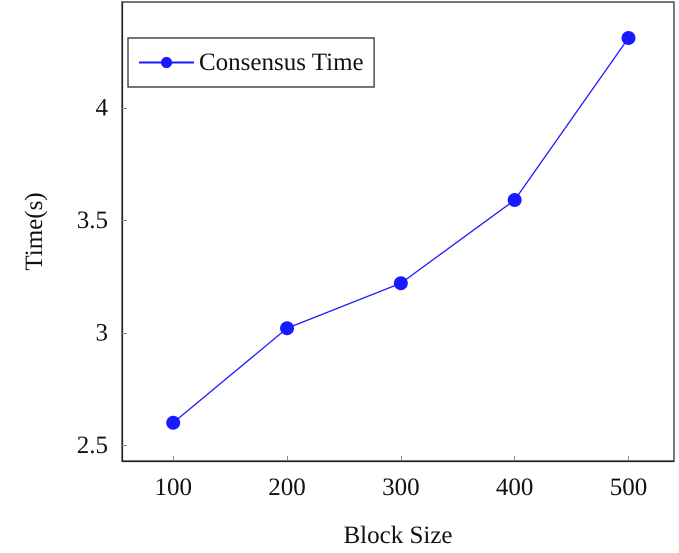 The image size is (679, 553). What do you see at coordinates (398, 535) in the screenshot?
I see `x-axis-title: Block Size` at bounding box center [398, 535].